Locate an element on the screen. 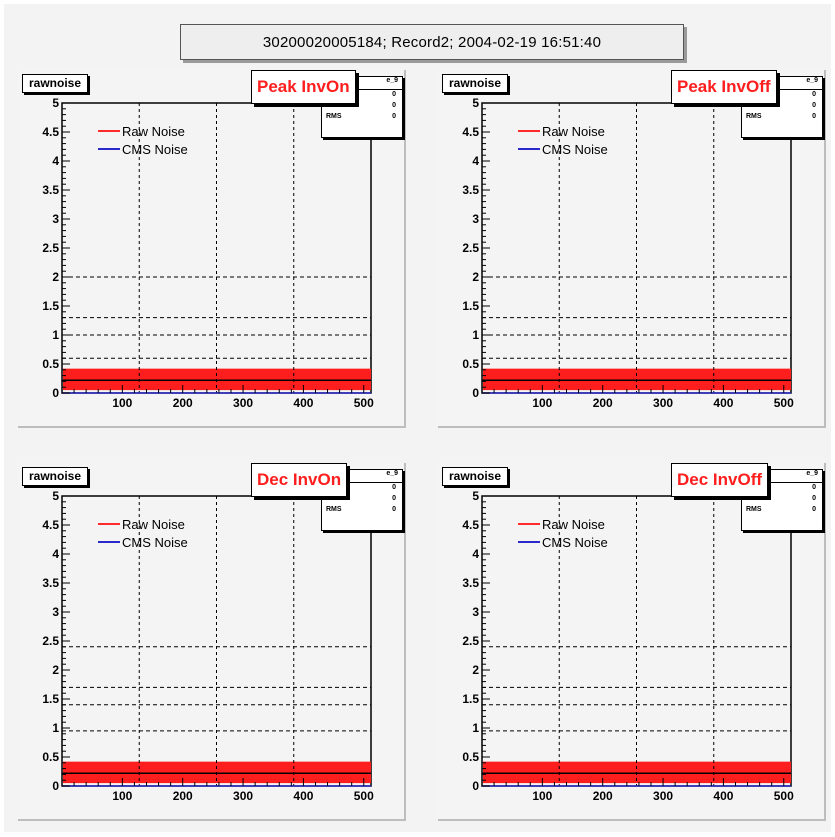 The image size is (835, 837). pad-label: Dec InvOff is located at coordinates (720, 479).